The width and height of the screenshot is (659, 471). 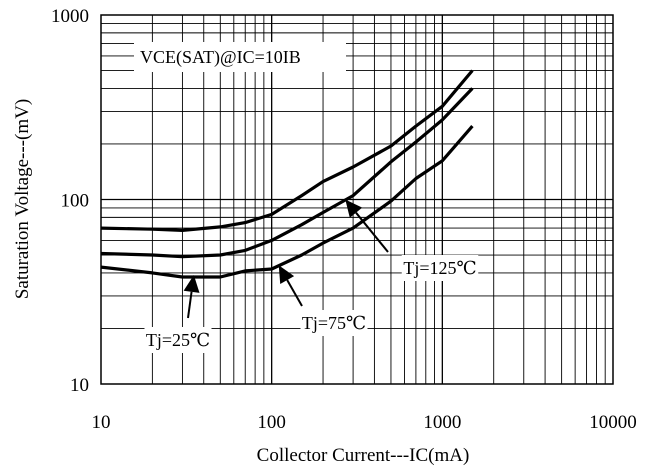 I want to click on condition-box-background, so click(x=240, y=57).